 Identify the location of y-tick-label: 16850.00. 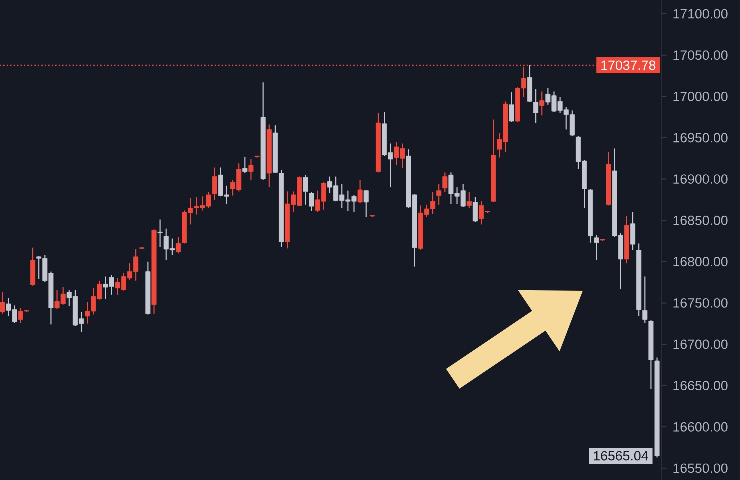
(701, 221).